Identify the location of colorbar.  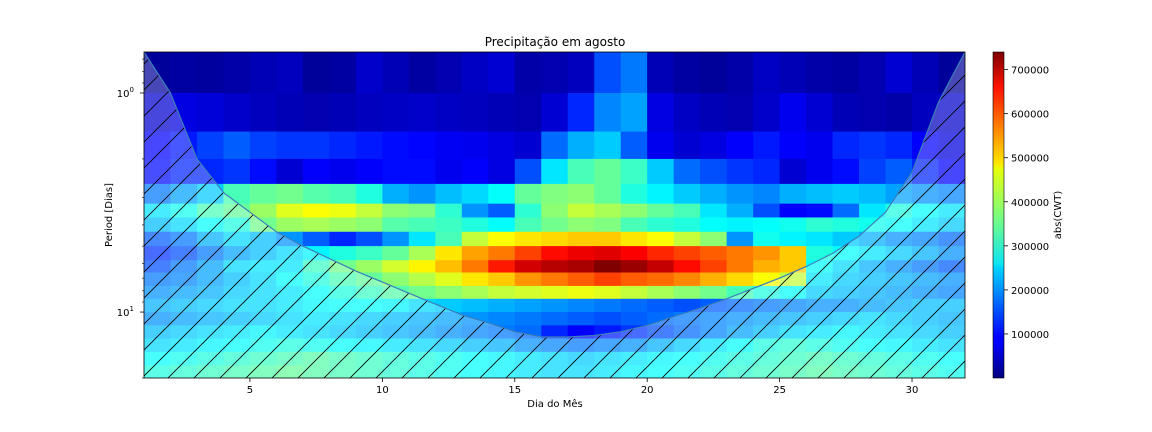
(998, 215).